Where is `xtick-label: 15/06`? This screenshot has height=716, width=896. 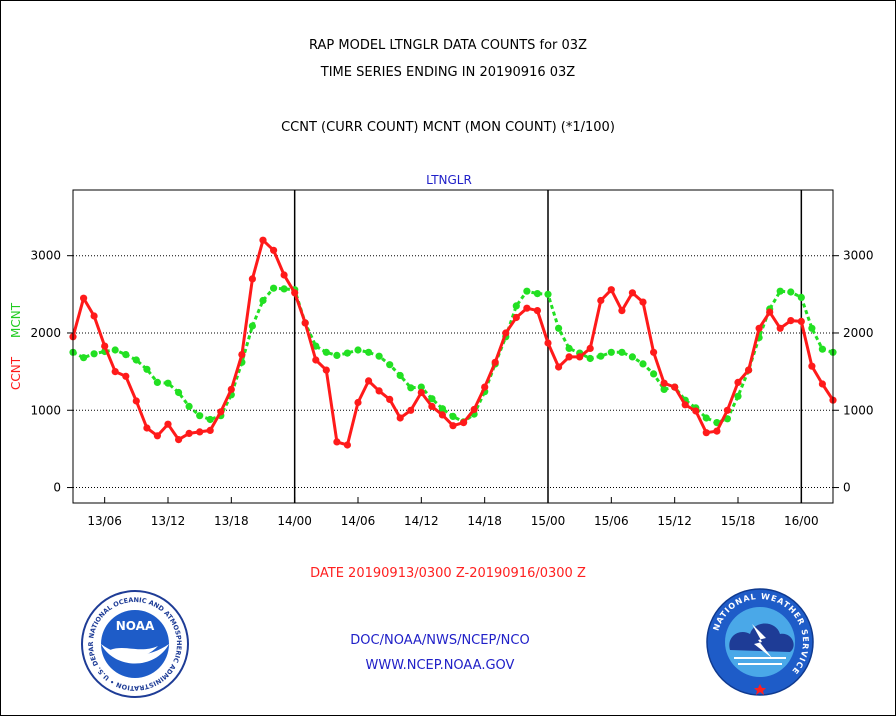 xtick-label: 15/06 is located at coordinates (611, 521).